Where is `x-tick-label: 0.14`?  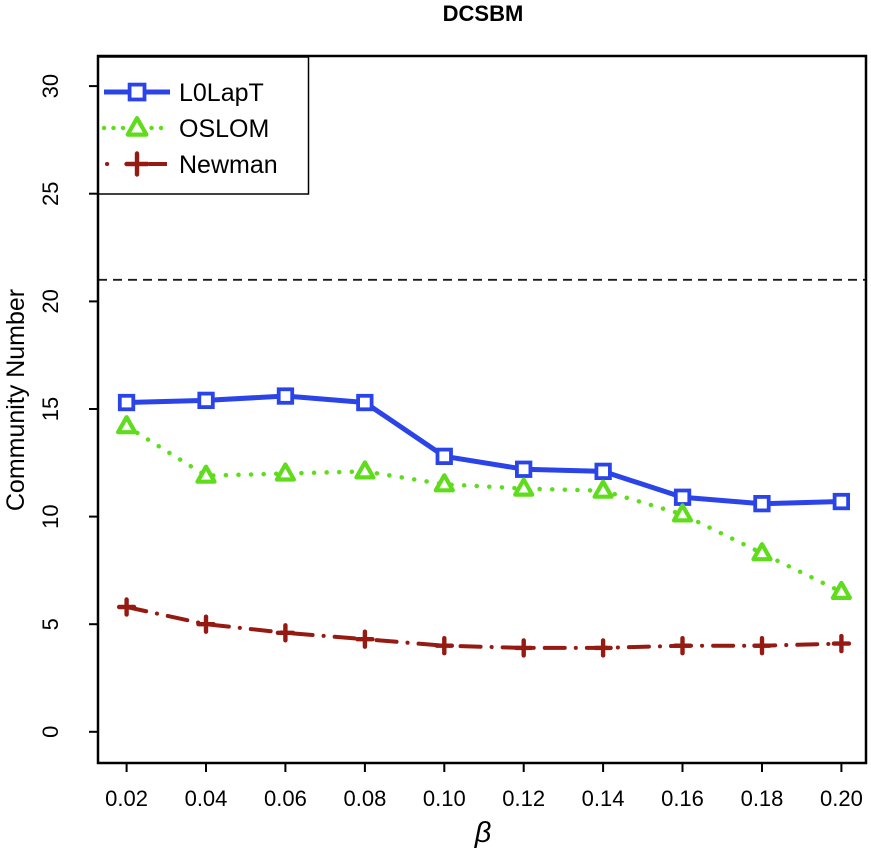
x-tick-label: 0.14 is located at coordinates (603, 798).